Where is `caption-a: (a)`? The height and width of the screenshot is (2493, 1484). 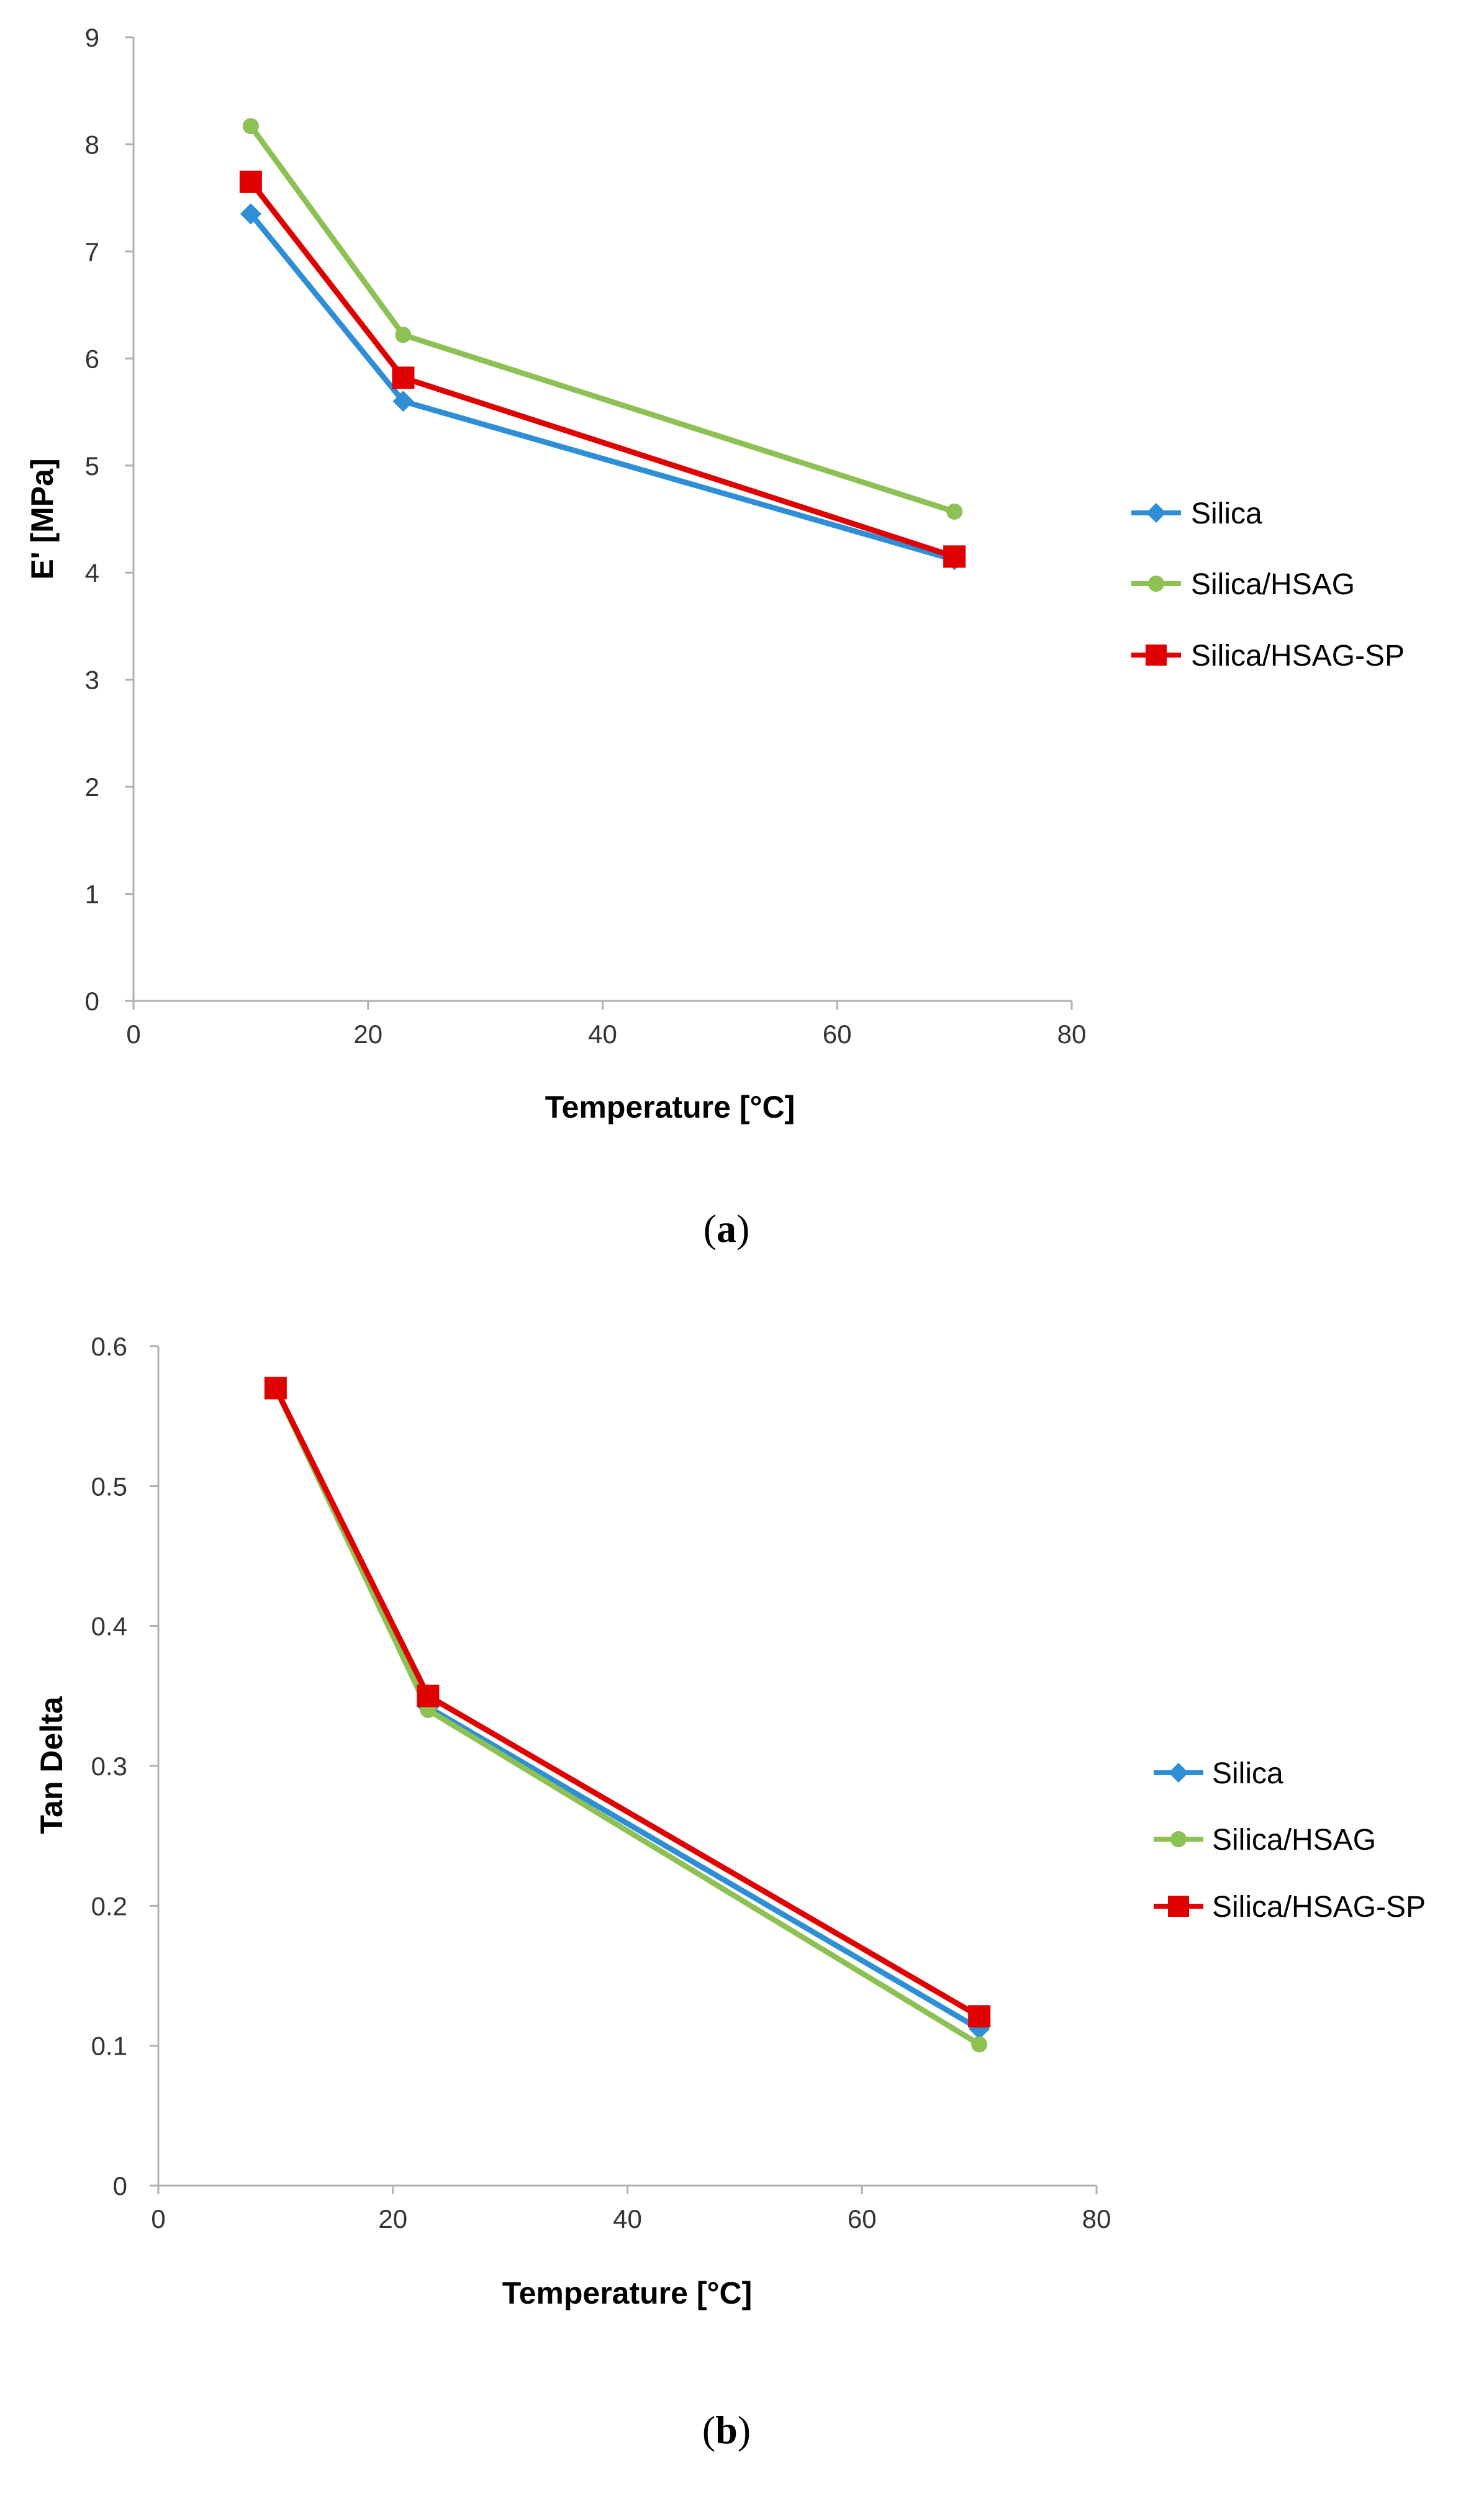 caption-a: (a) is located at coordinates (727, 1228).